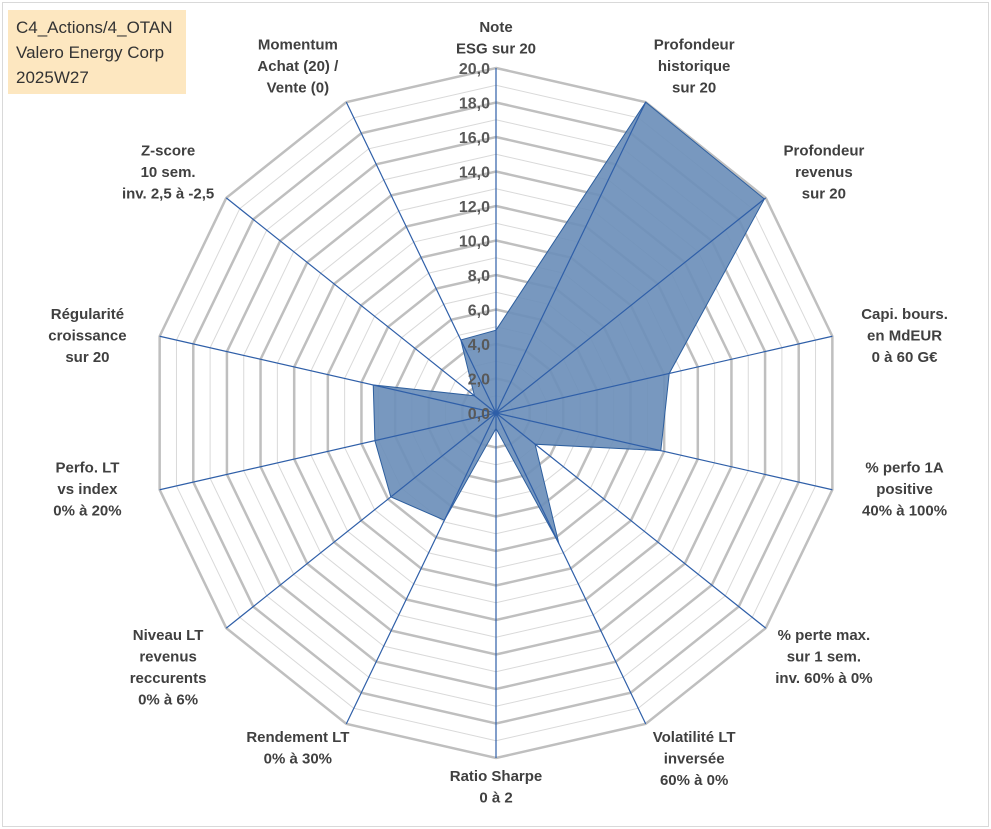 This screenshot has height=829, width=991. What do you see at coordinates (168, 678) in the screenshot?
I see `axis-label-line: reccurents` at bounding box center [168, 678].